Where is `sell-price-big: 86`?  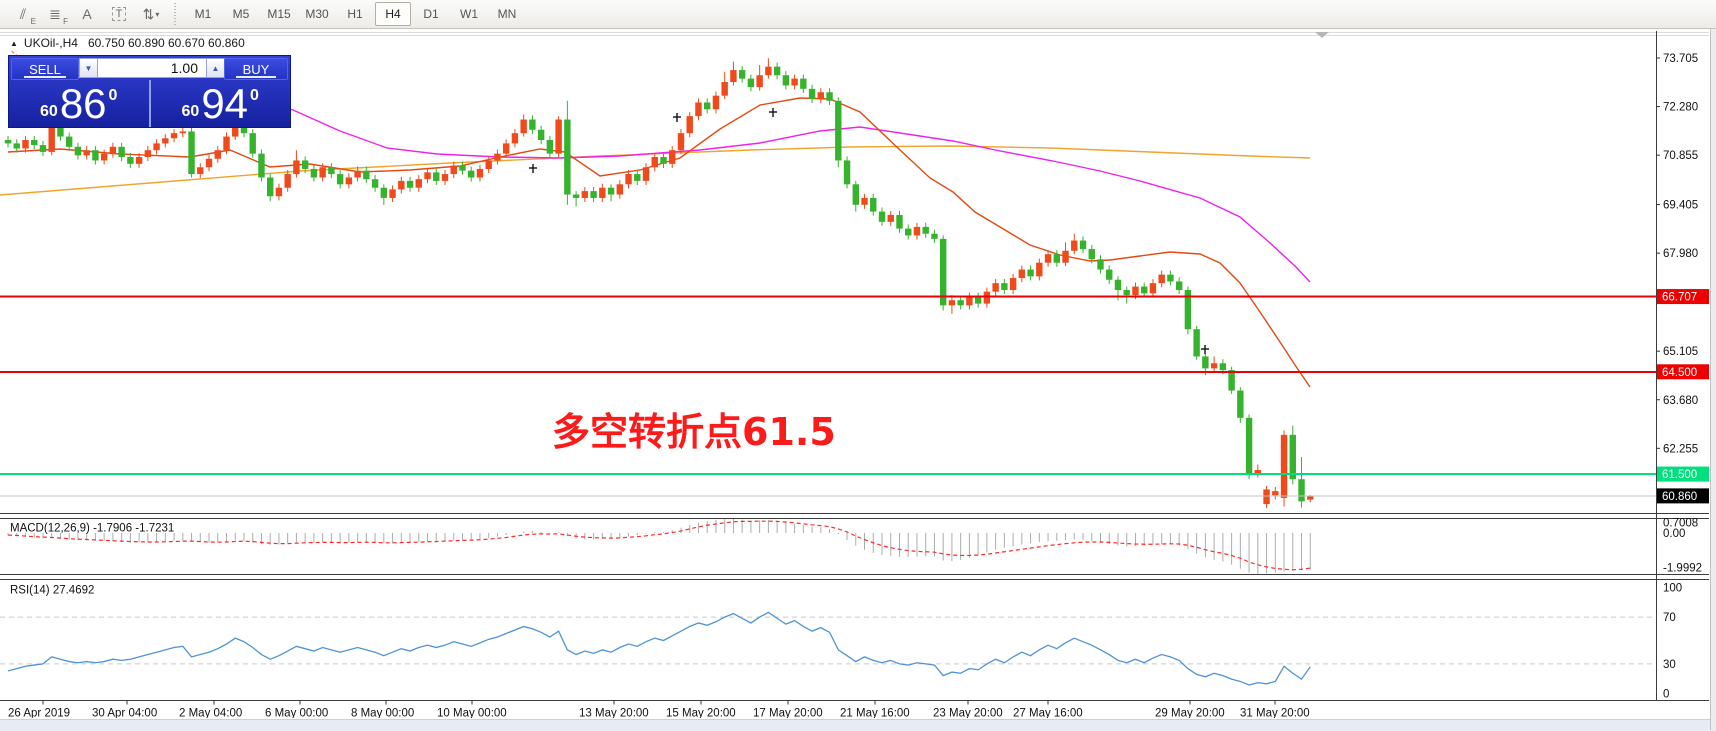 sell-price-big: 86 is located at coordinates (83, 104).